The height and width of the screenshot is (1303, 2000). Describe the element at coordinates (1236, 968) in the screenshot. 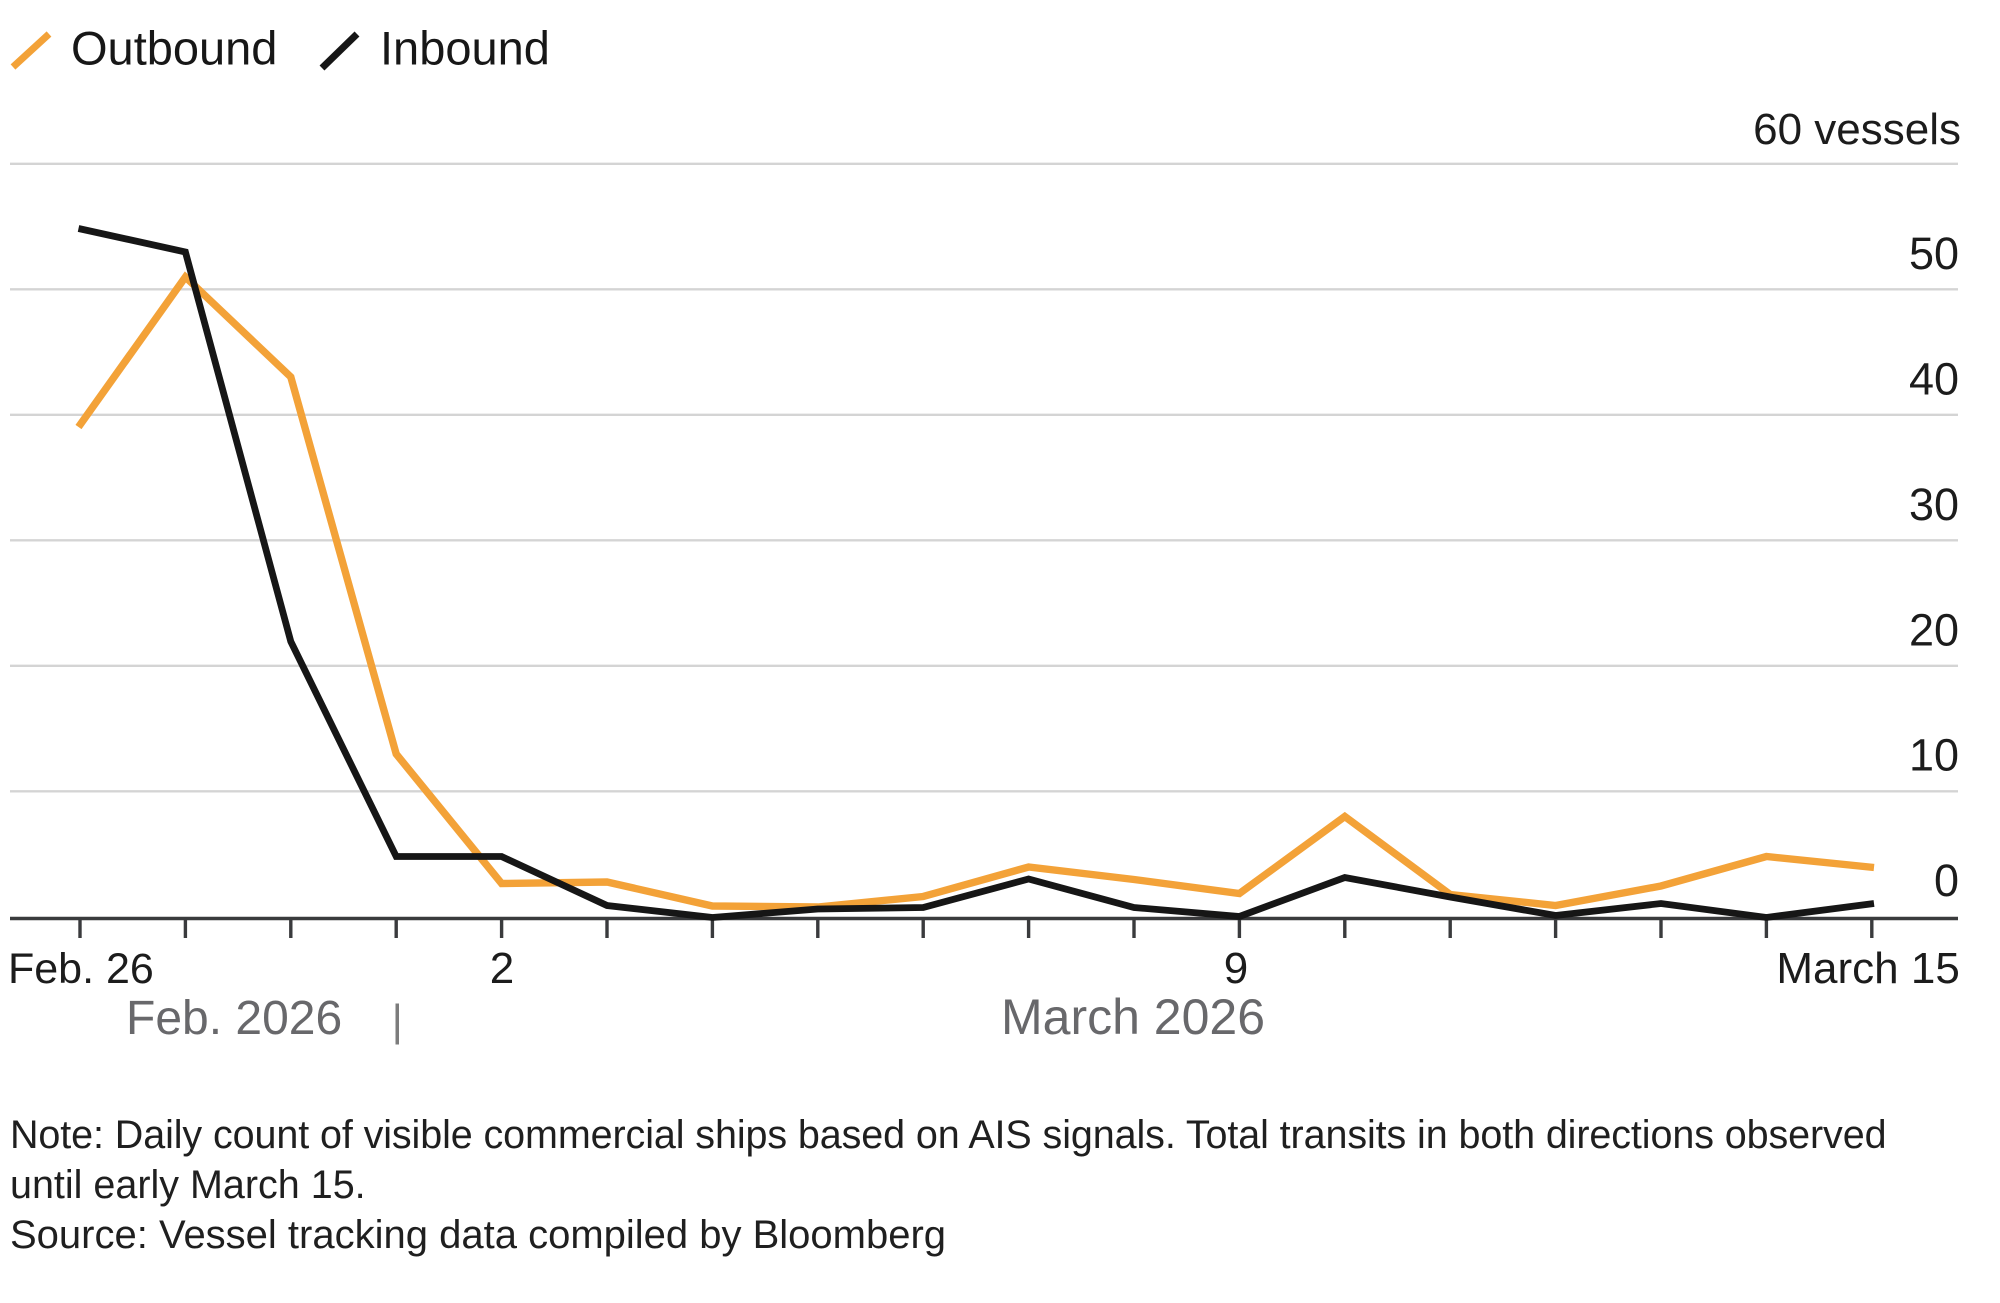

I see `svg-text: 9` at that location.